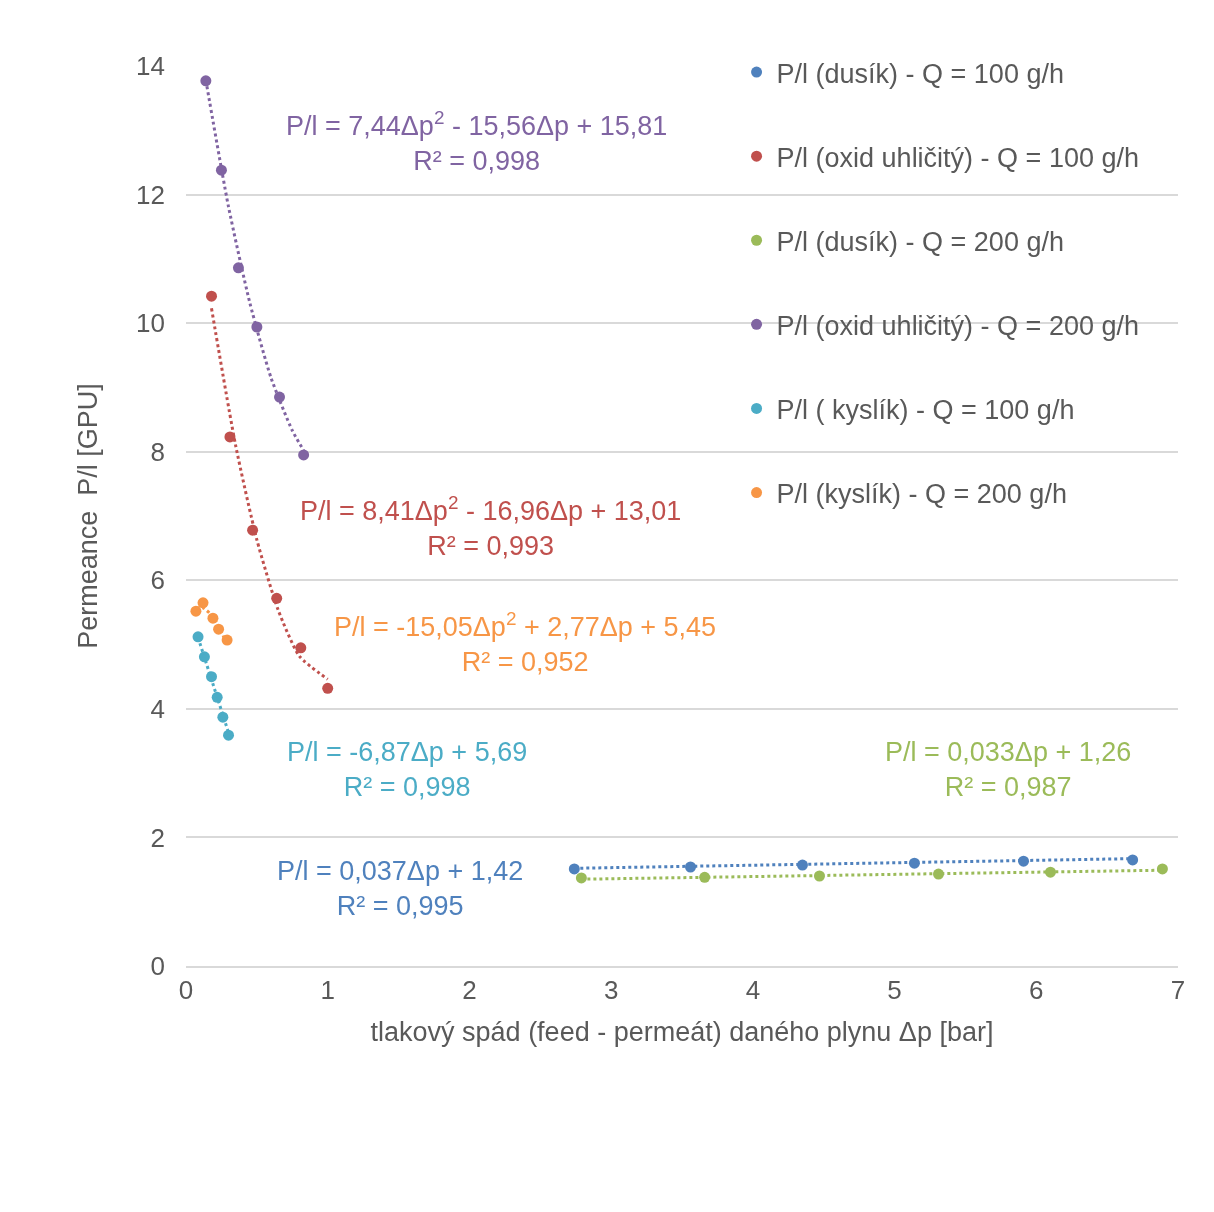  I want to click on y-axis-title: Permeance P/l [GPU], so click(88, 516).